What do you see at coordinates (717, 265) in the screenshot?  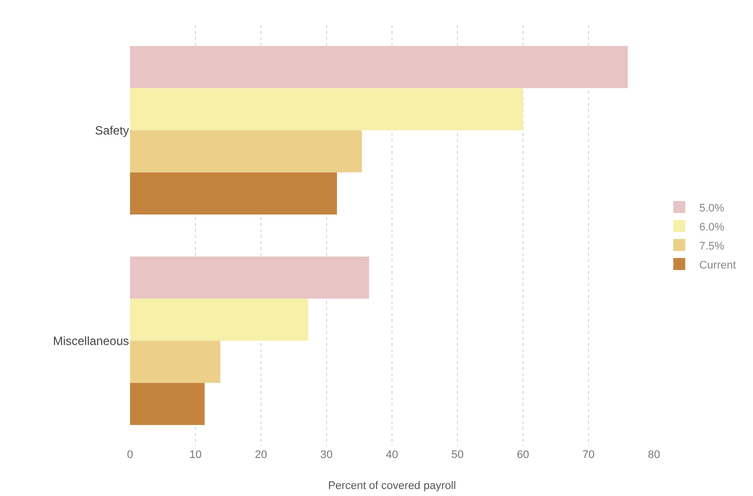 I see `legend-label: Current` at bounding box center [717, 265].